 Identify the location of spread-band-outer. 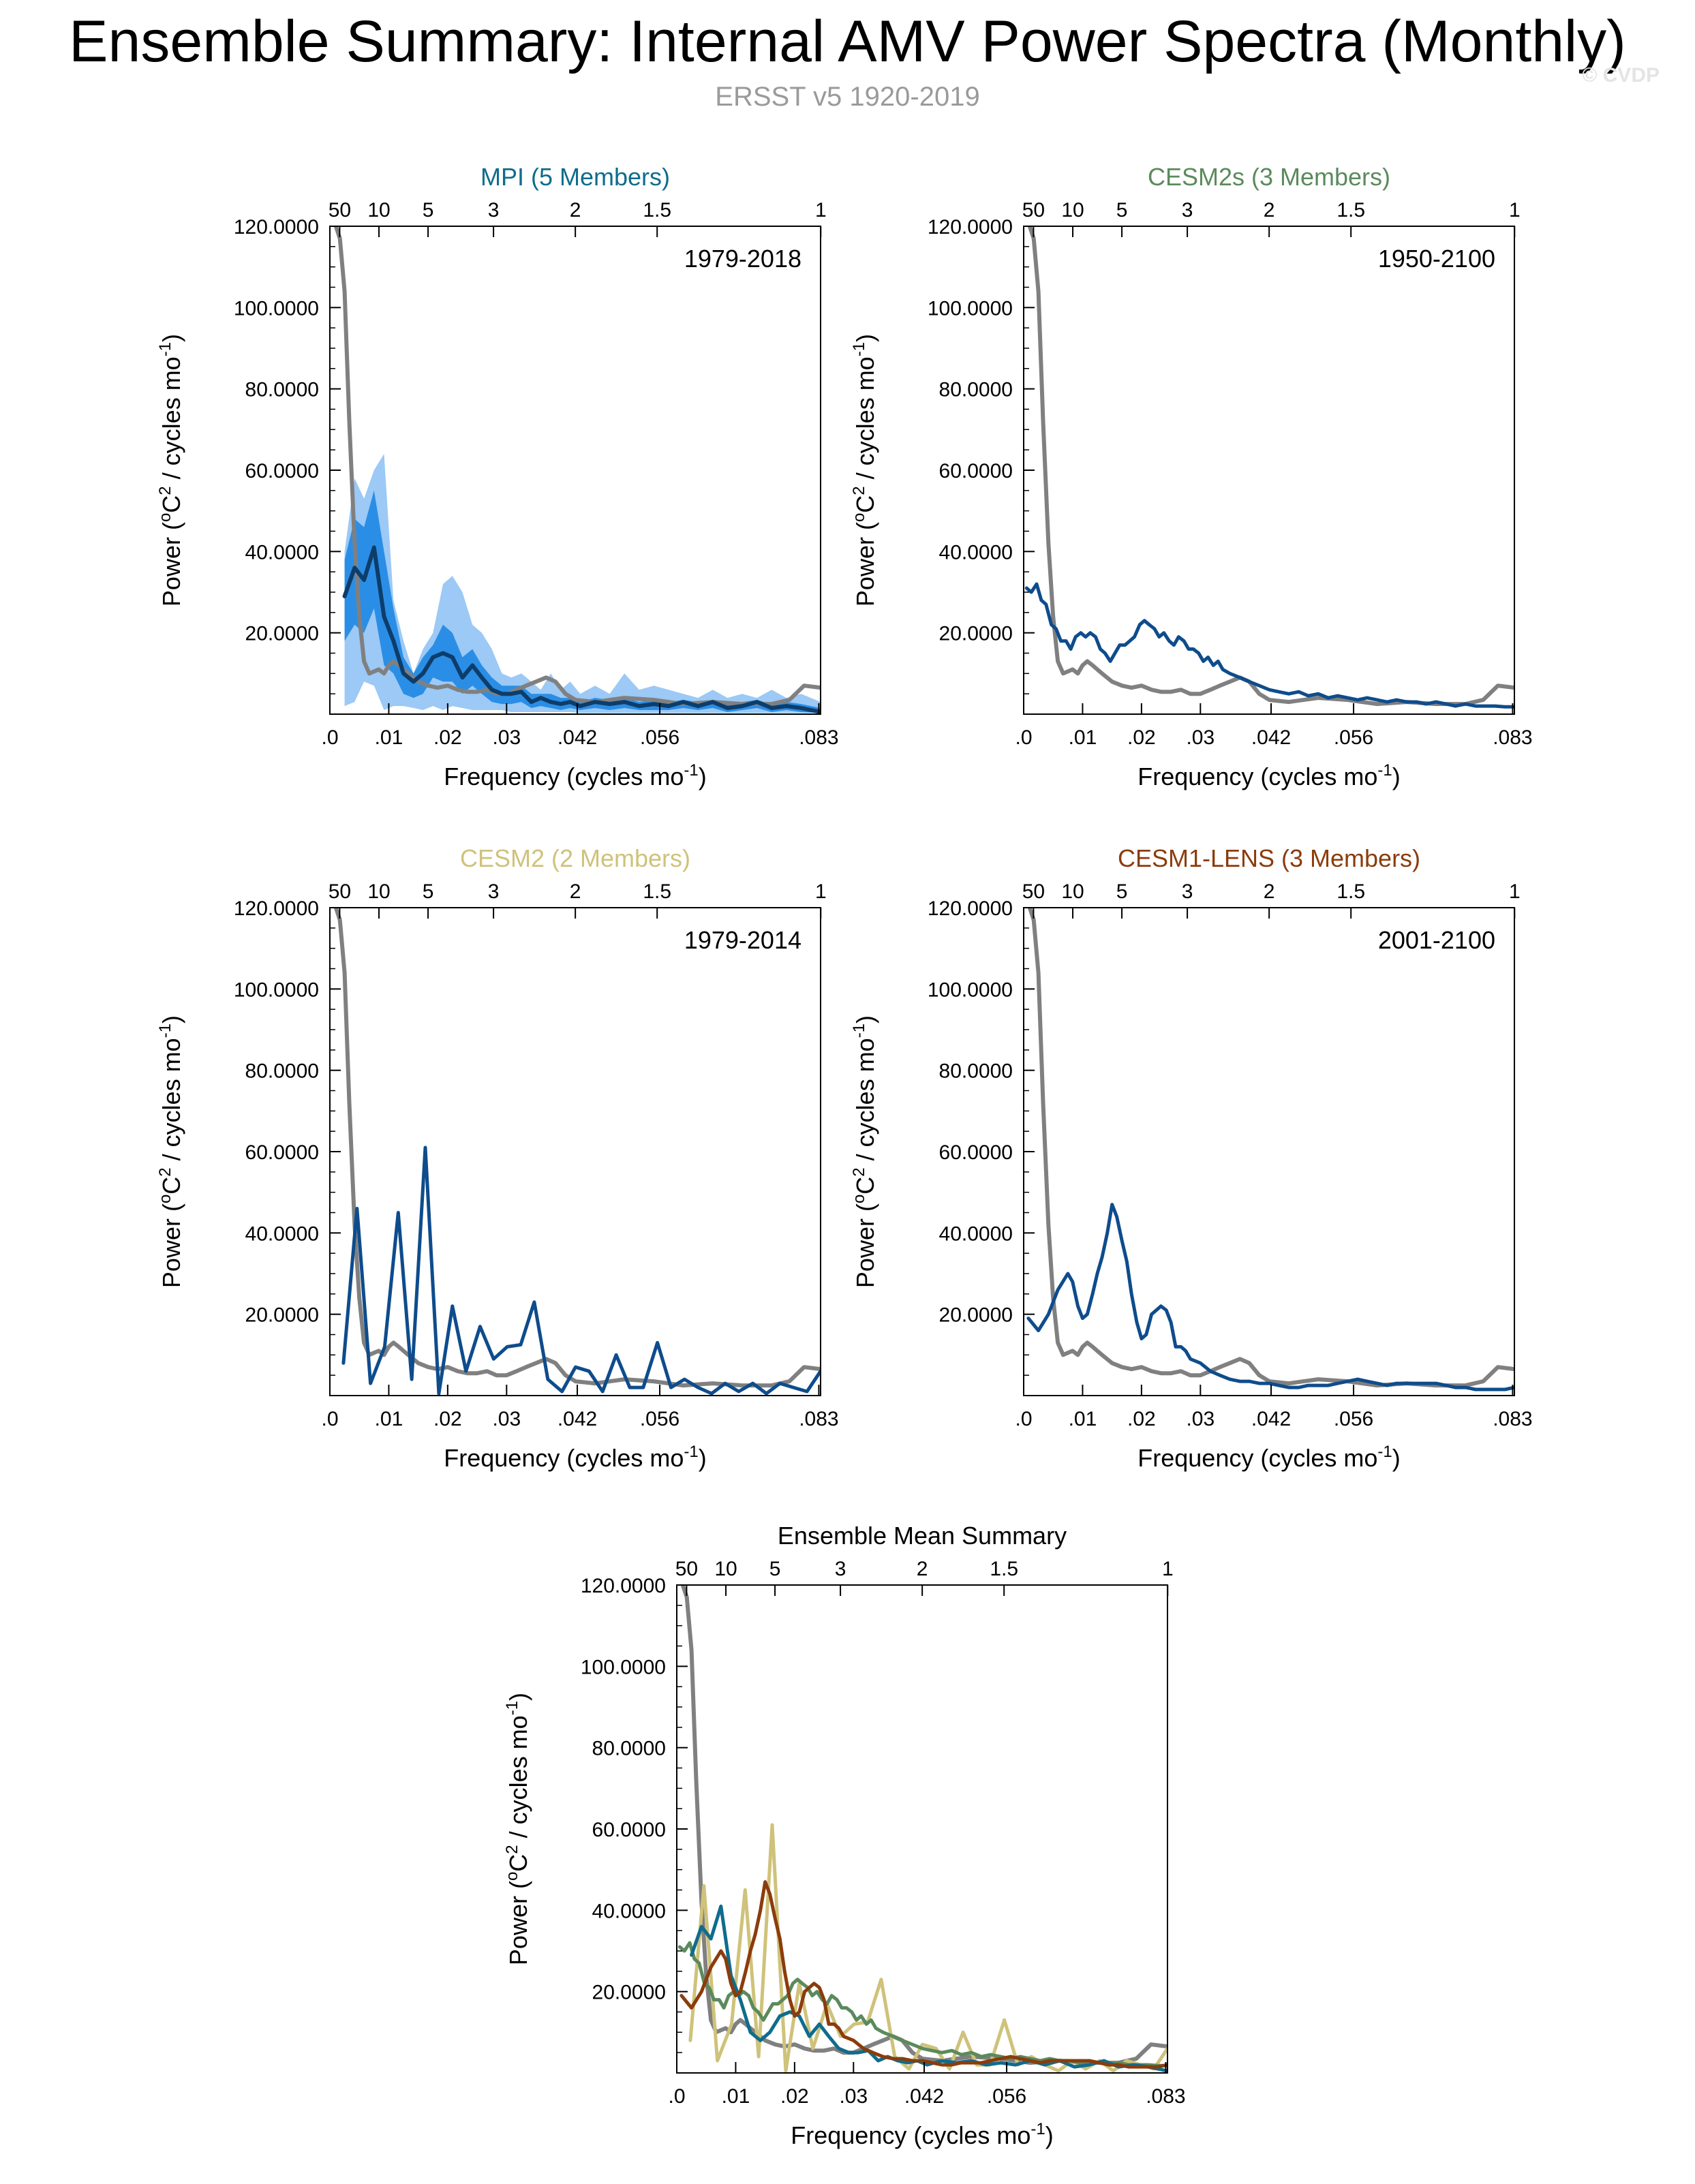
(582, 583).